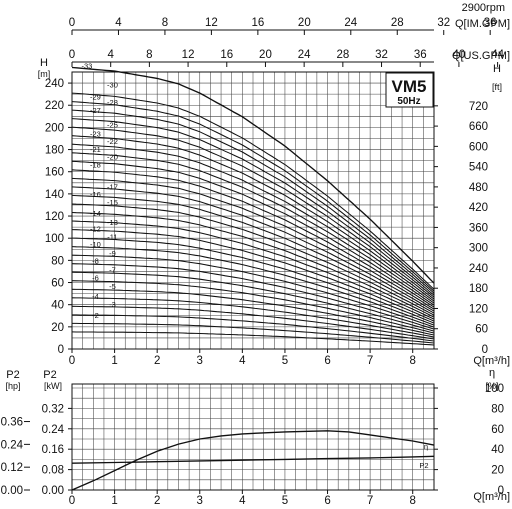 The width and height of the screenshot is (512, 509). I want to click on im-gpm-tick-label: 24, so click(350, 23).